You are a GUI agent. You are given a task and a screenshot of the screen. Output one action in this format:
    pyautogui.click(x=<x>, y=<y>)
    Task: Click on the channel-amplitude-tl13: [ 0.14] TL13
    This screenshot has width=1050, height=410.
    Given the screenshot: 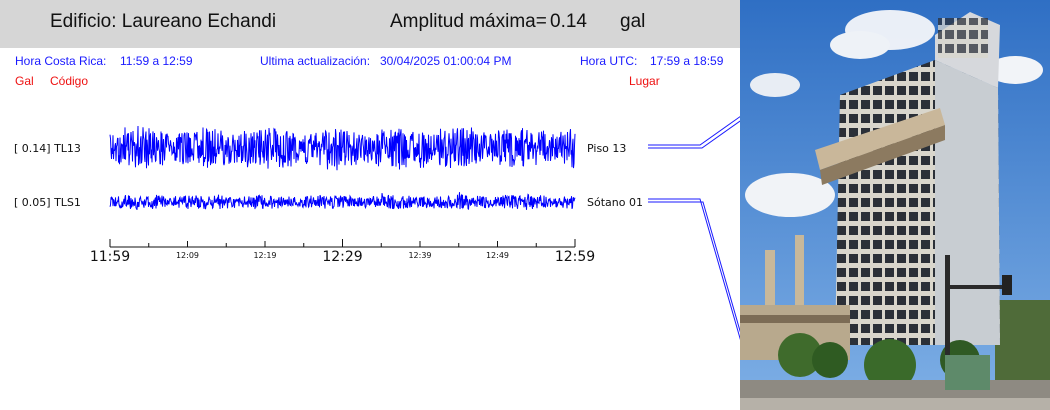 What is the action you would take?
    pyautogui.click(x=47, y=148)
    